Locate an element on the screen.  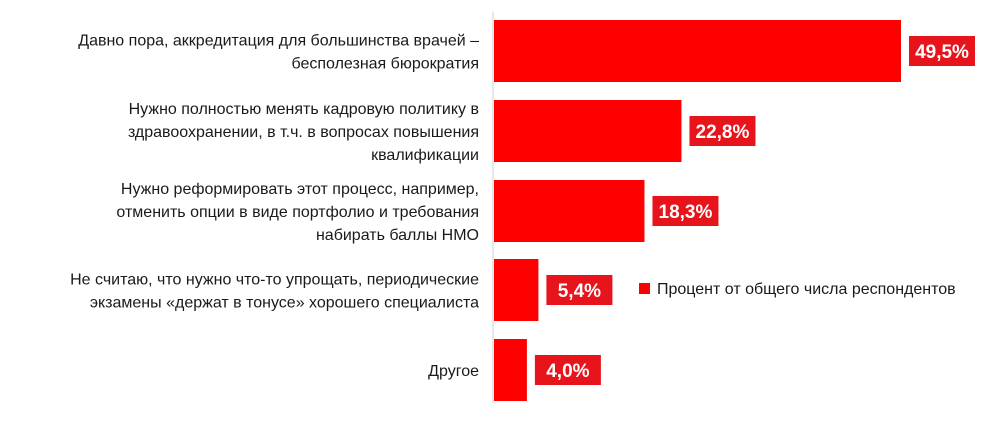
data-label-text-4: 4,0% is located at coordinates (567, 371).